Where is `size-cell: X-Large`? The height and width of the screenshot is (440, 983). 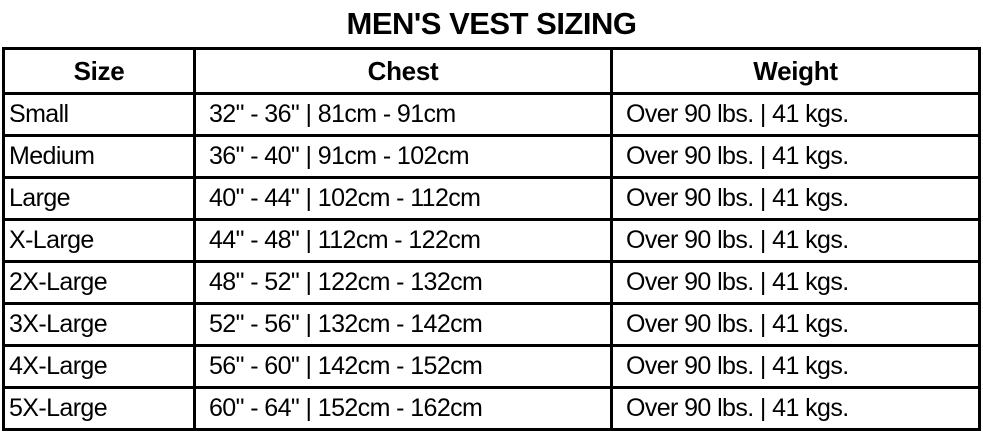 size-cell: X-Large is located at coordinates (99, 240).